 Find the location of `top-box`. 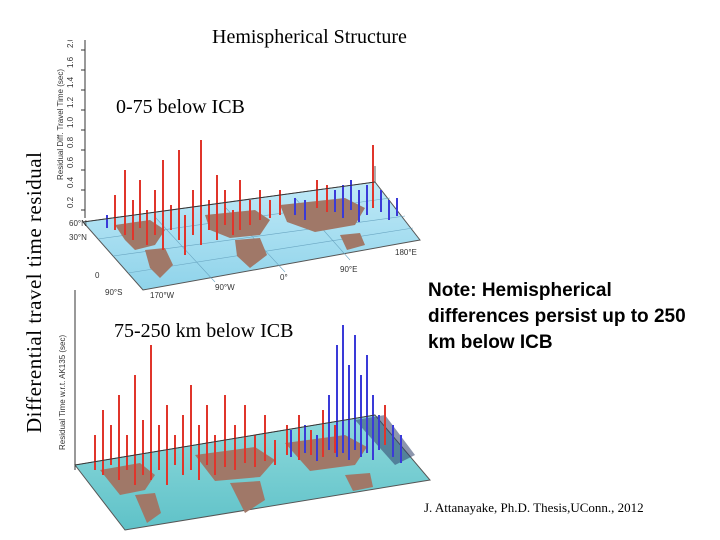

top-box is located at coordinates (229, 194).